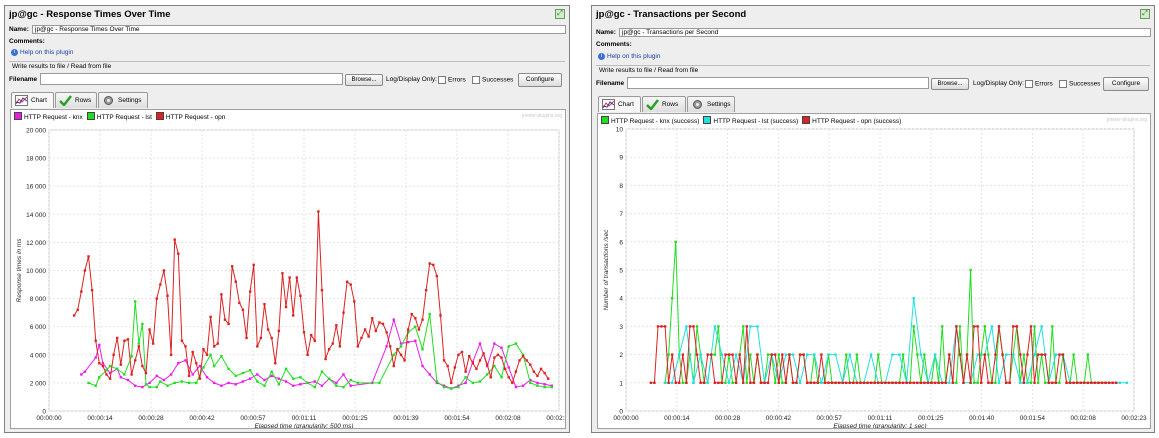  I want to click on y-tick-label: 8, so click(621, 186).